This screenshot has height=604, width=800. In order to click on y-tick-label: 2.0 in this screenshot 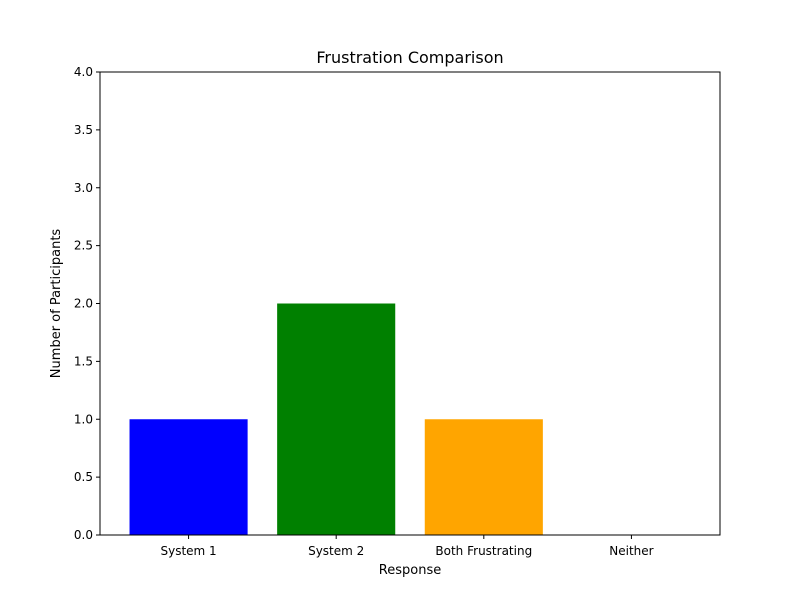, I will do `click(83, 304)`.